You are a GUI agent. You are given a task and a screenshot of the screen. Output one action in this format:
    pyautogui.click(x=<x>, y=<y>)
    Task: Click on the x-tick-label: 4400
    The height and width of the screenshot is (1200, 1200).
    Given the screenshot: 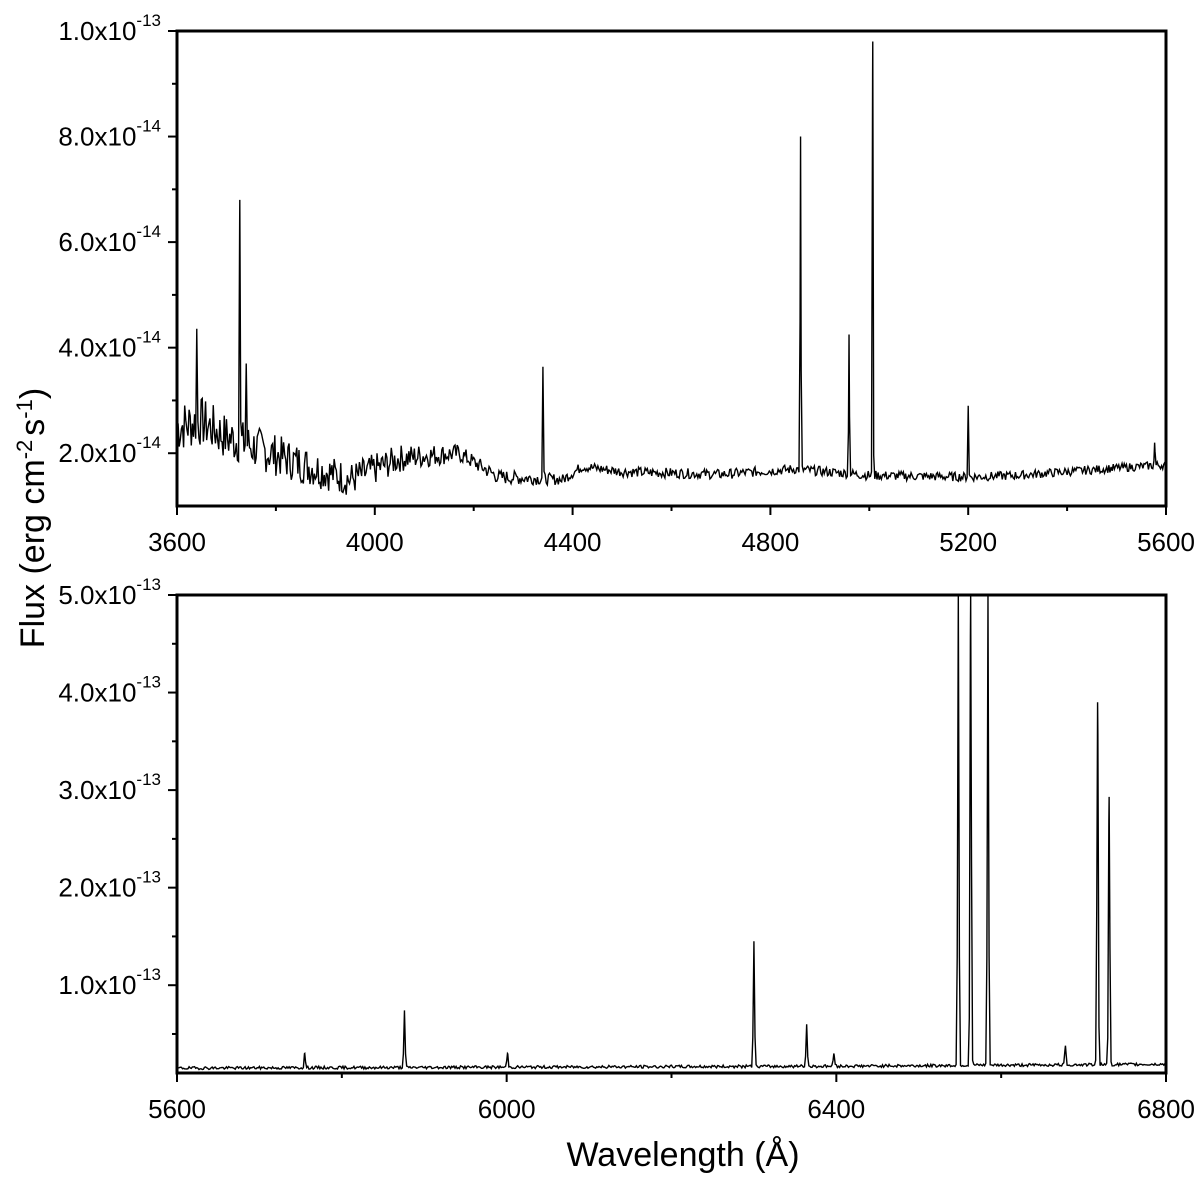 What is the action you would take?
    pyautogui.click(x=573, y=542)
    